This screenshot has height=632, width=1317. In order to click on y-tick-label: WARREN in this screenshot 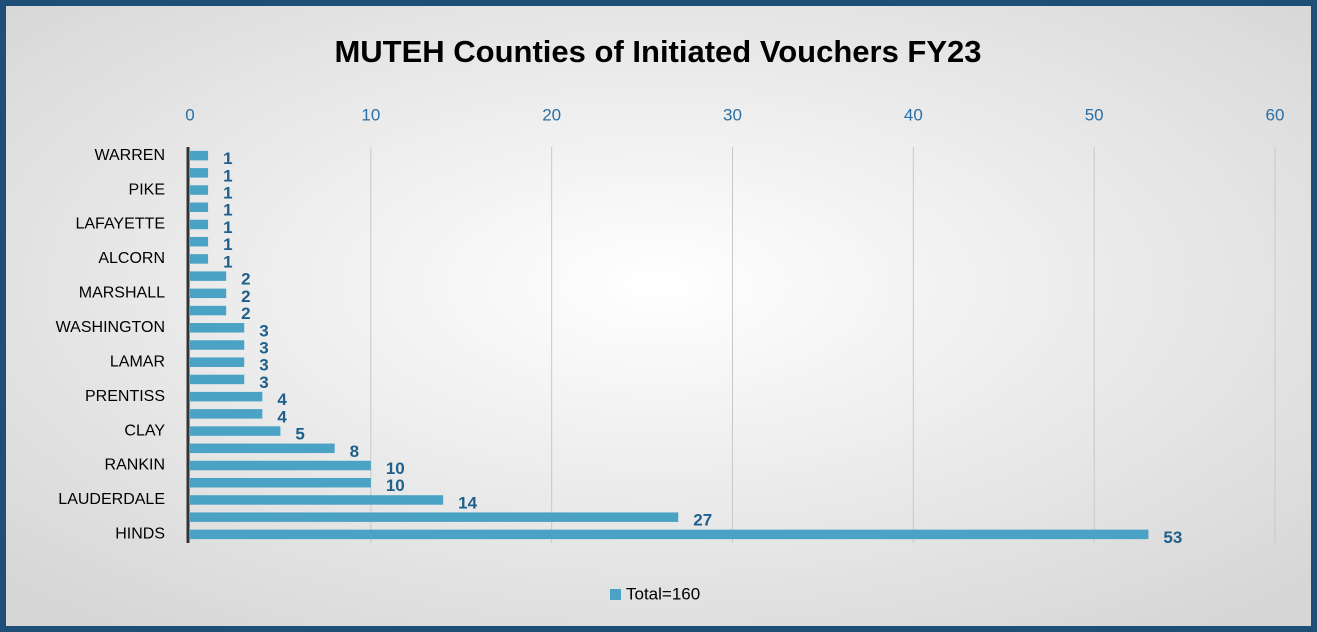, I will do `click(129, 155)`.